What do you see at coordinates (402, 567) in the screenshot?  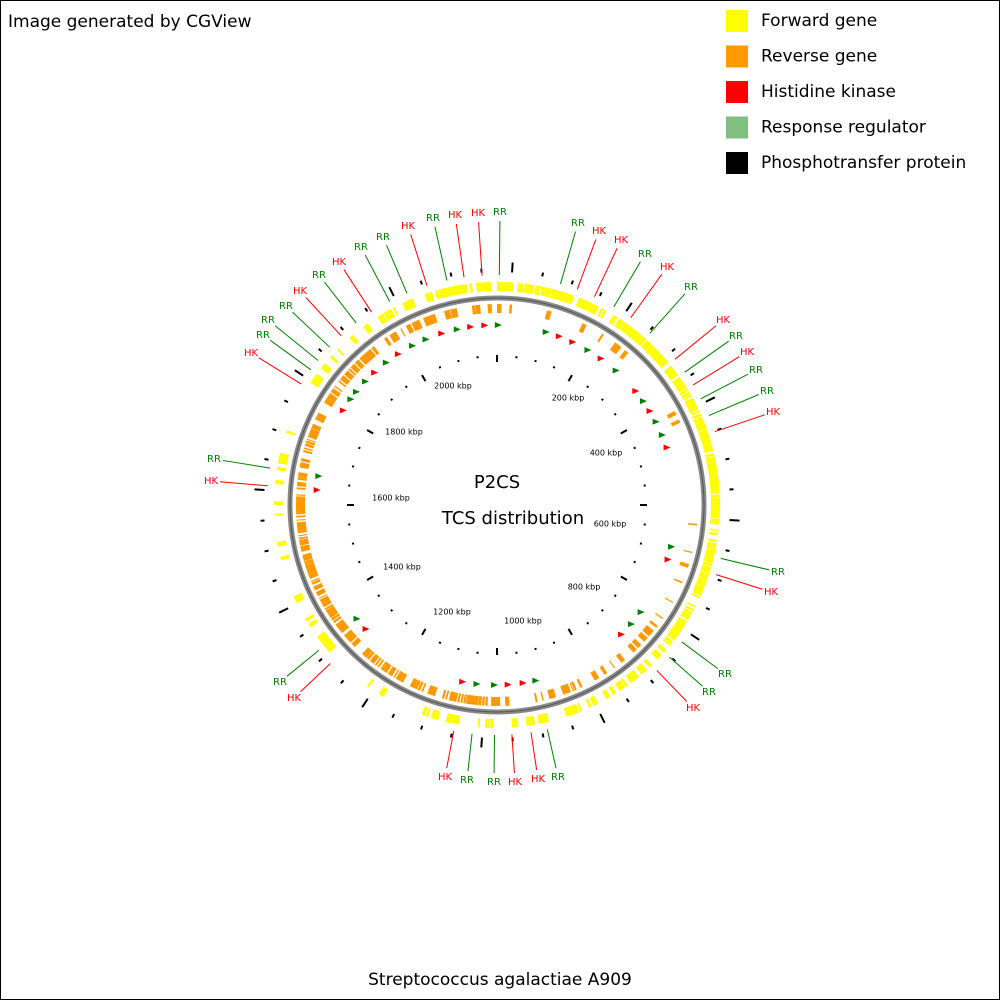 I see `scale-label: 1400 kbp` at bounding box center [402, 567].